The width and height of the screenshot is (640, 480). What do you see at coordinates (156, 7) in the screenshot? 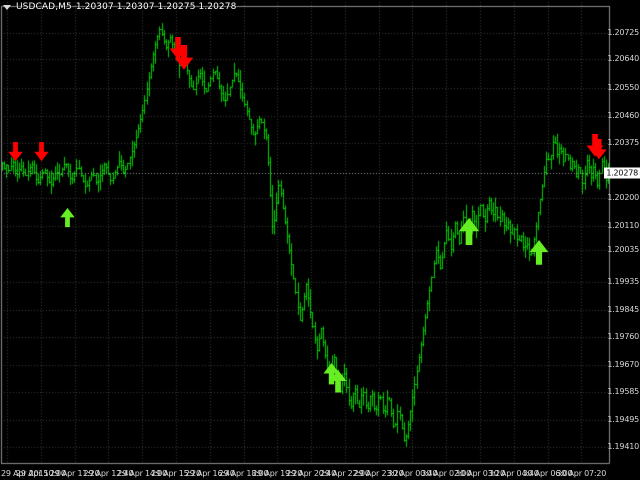
I see `ohlc-values-label: 1.20307 1.20307 1.20275 1.20278` at bounding box center [156, 7].